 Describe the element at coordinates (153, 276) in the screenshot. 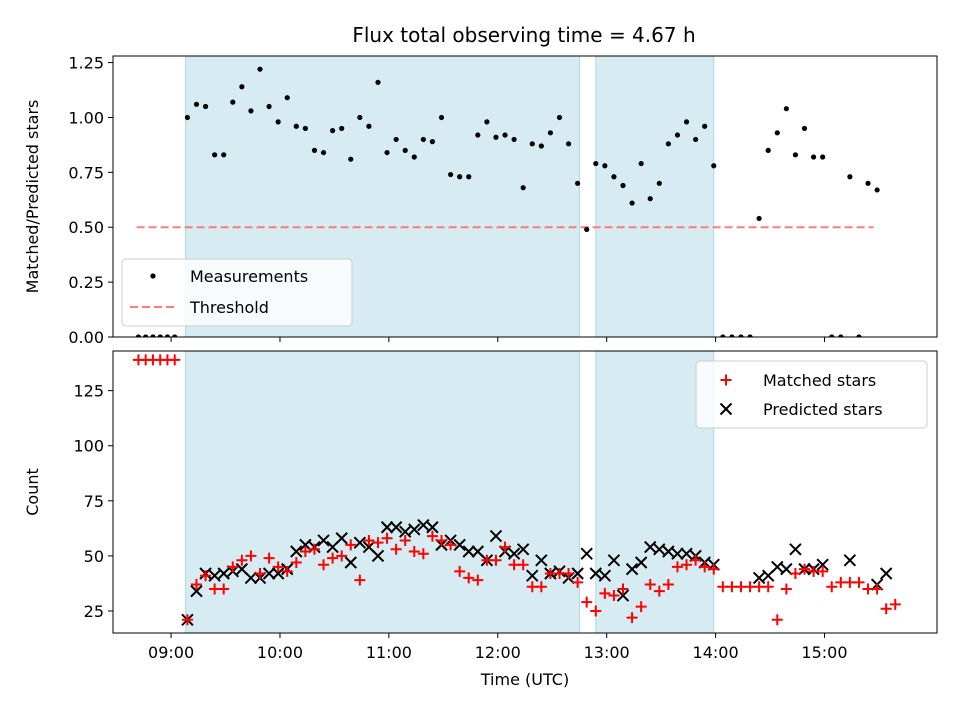

I see `legend-measurements-marker` at that location.